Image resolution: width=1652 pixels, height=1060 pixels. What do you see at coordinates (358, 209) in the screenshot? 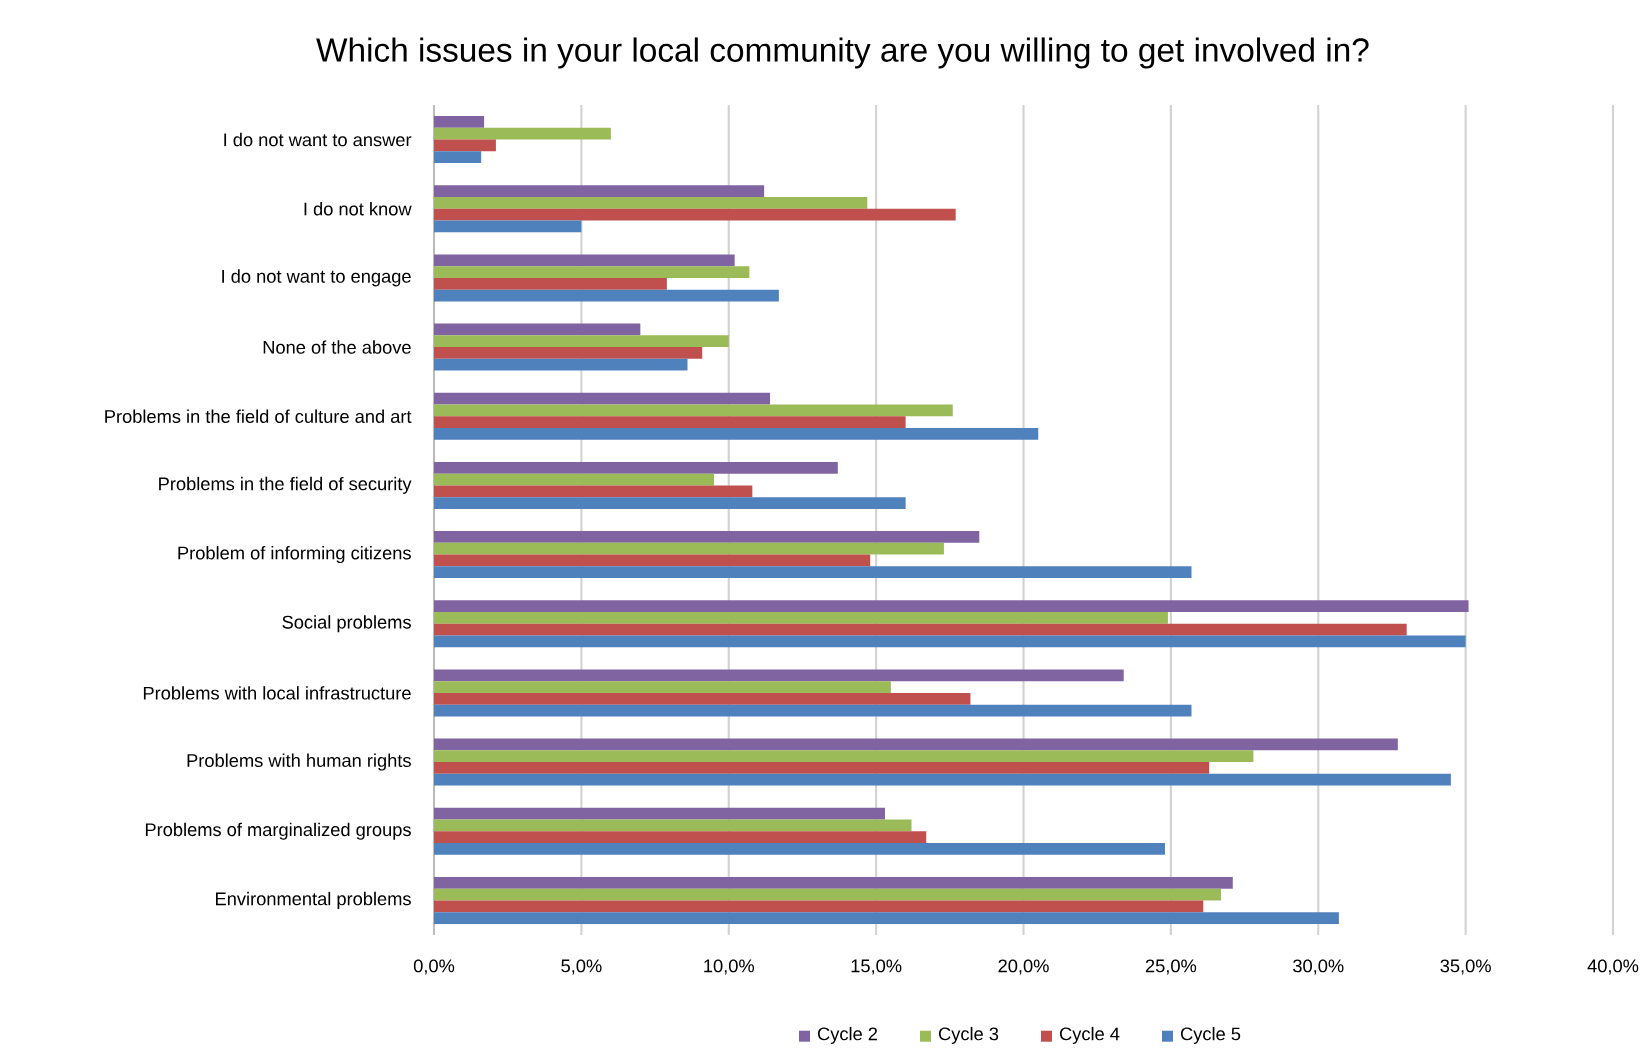
I see `y-tick-label: I do not know` at bounding box center [358, 209].